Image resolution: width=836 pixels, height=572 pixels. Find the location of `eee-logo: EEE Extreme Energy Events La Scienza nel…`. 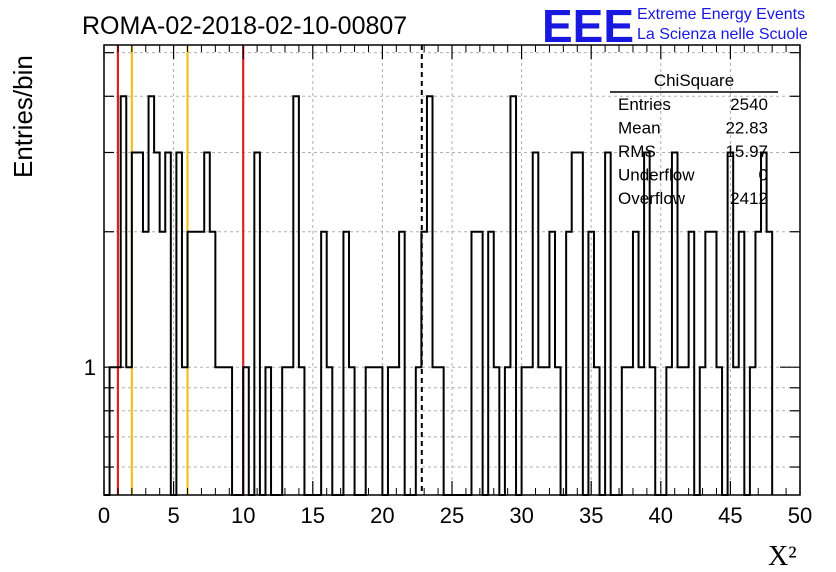

eee-logo: EEE Extreme Energy Events La Scienza nel… is located at coordinates (675, 26).